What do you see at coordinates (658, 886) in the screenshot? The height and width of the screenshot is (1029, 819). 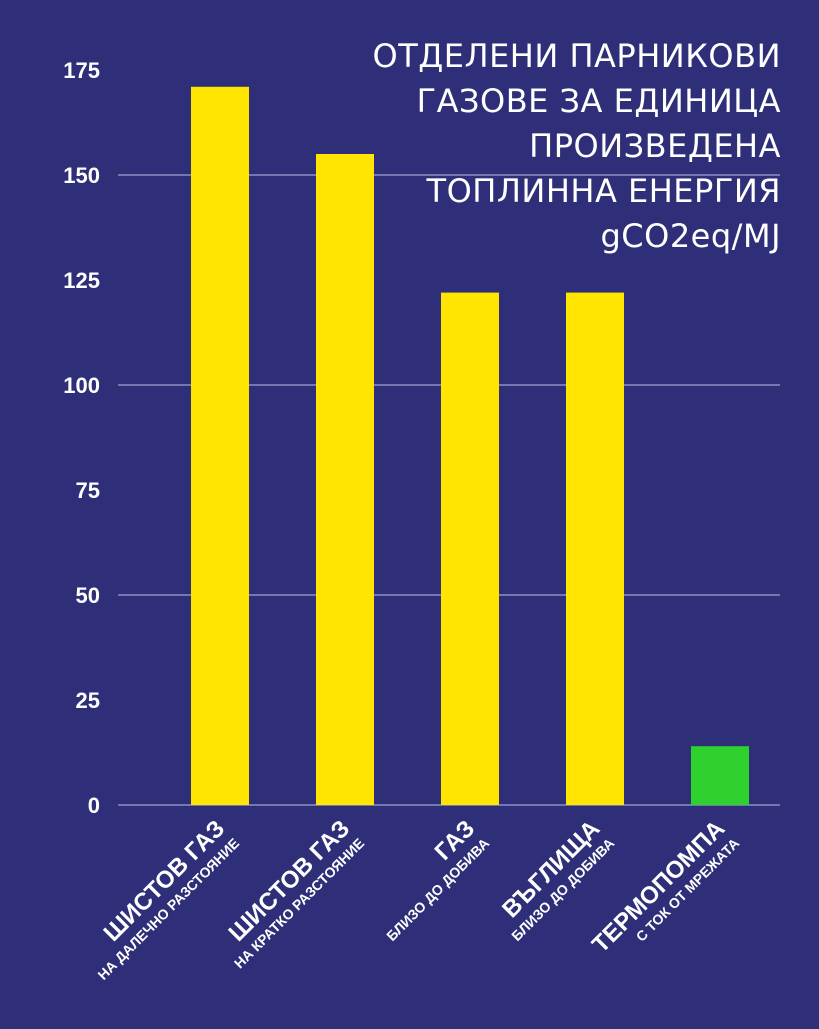 I see `x-label-main: ТЕРМОПОМПА` at bounding box center [658, 886].